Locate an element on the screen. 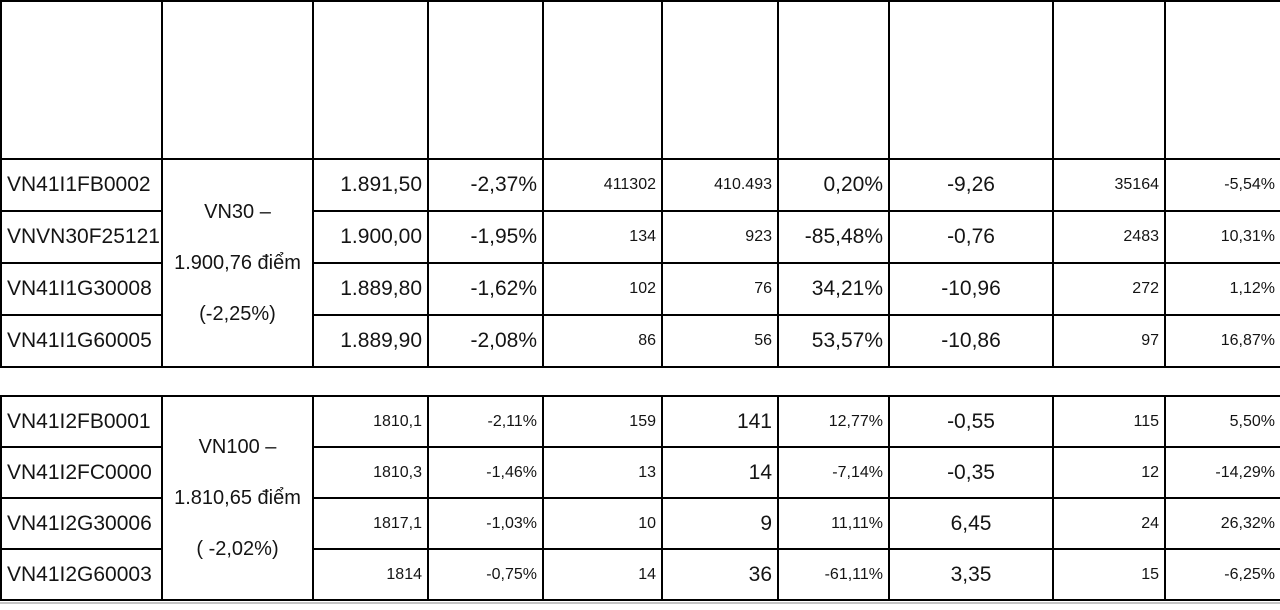 The image size is (1280, 610). header-label: Chỉ số cơ sở is located at coordinates (237, 90).